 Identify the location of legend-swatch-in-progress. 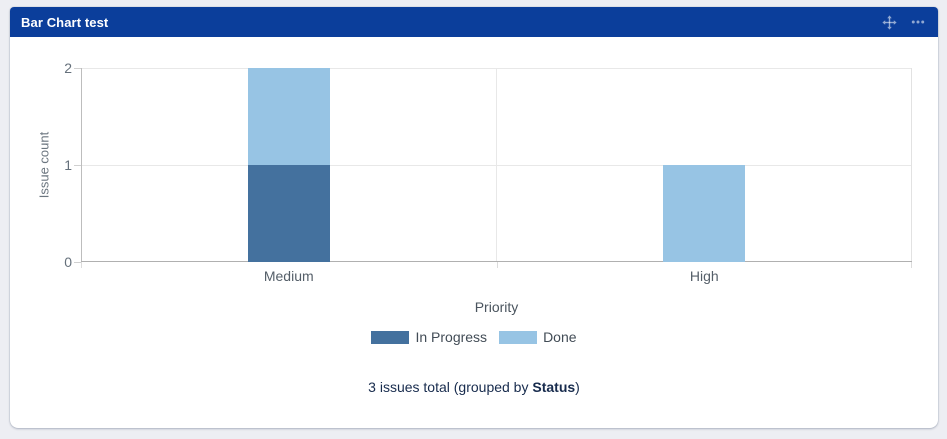
(390, 337).